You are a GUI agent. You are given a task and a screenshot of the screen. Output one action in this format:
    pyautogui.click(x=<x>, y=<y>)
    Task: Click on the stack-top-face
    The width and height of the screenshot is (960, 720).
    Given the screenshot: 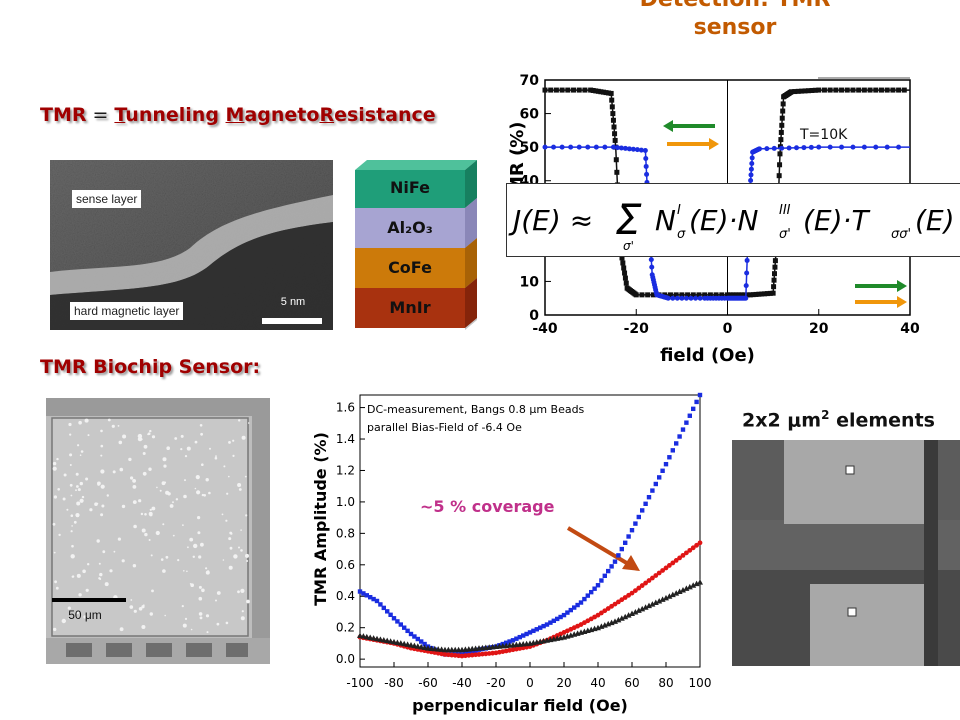 What is the action you would take?
    pyautogui.click(x=416, y=165)
    